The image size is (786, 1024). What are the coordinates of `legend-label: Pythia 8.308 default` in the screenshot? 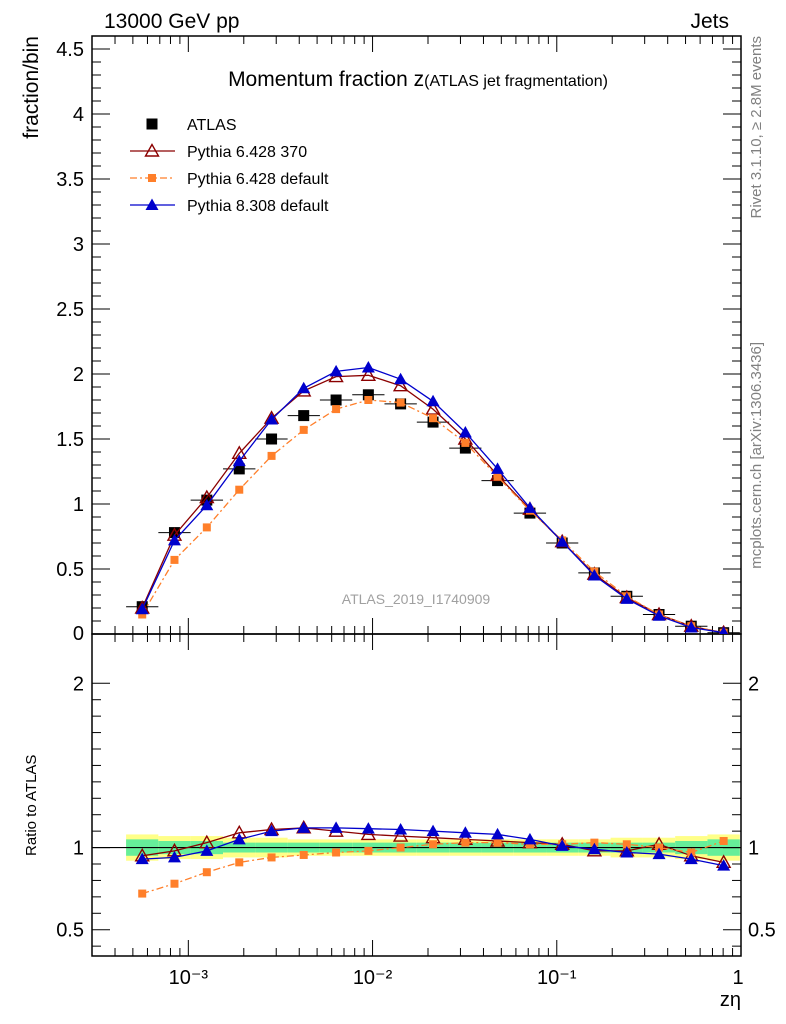 It's located at (258, 206).